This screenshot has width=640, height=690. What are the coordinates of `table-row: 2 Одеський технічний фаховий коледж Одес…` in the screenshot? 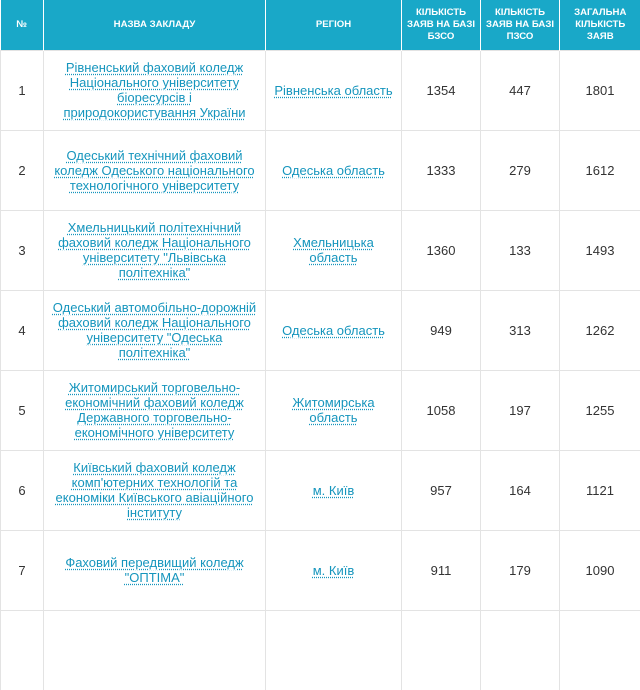 It's located at (320, 170).